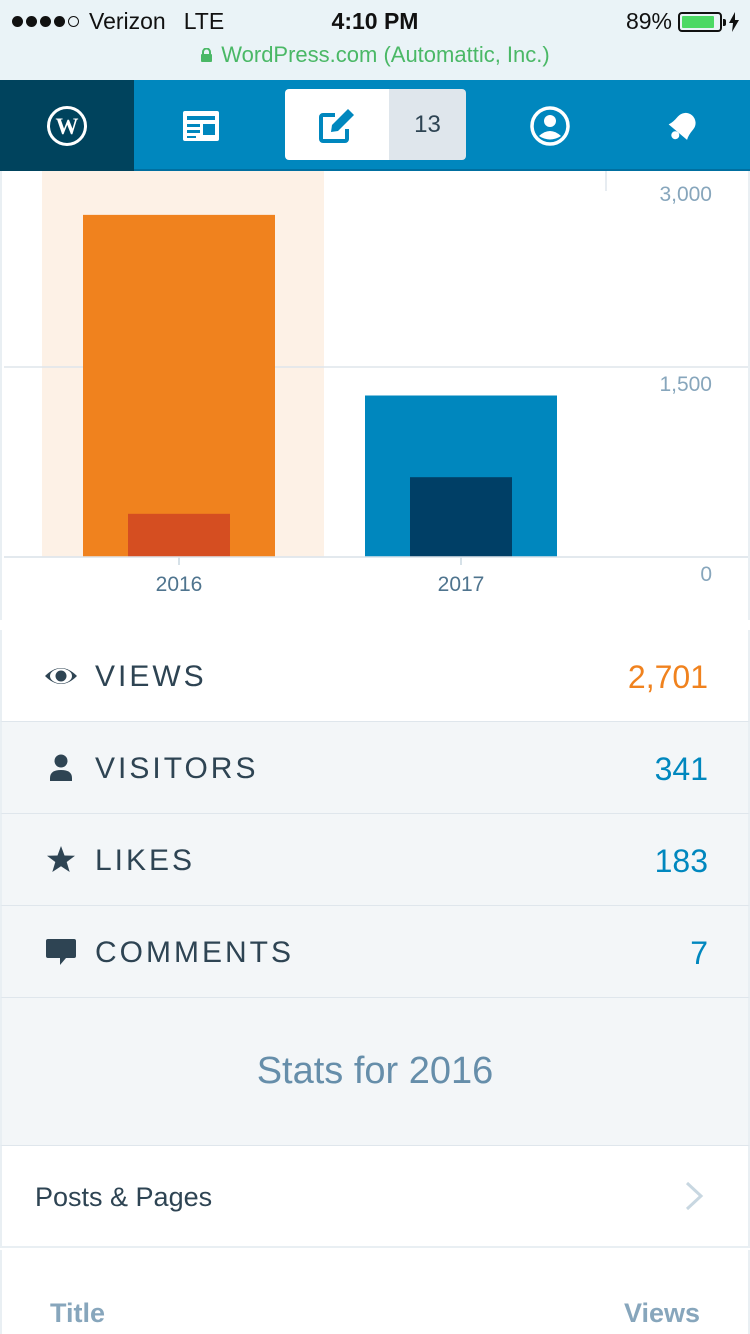  I want to click on me-button, so click(550, 125).